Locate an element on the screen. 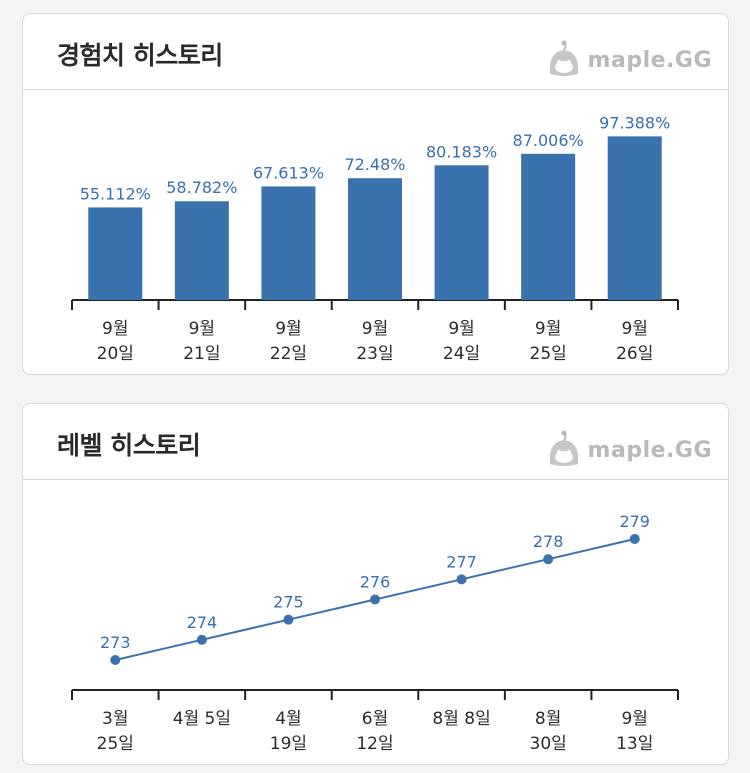 This screenshot has width=750, height=773. x-tick-label: 24일 is located at coordinates (461, 354).